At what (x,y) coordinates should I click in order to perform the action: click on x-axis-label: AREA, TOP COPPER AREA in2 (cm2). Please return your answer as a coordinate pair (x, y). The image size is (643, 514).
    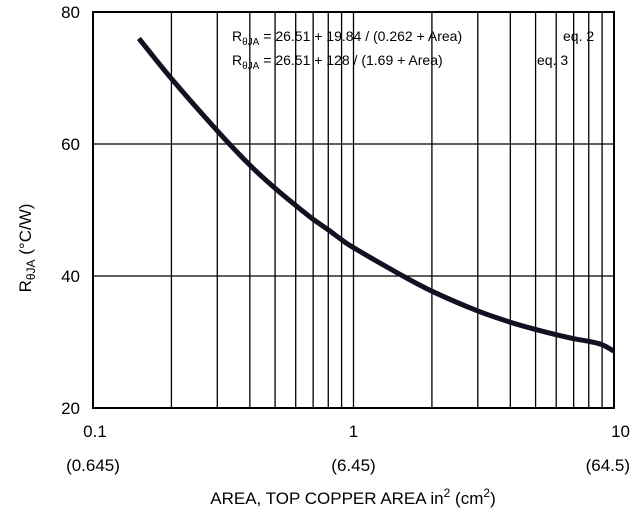
    Looking at the image, I should click on (352, 497).